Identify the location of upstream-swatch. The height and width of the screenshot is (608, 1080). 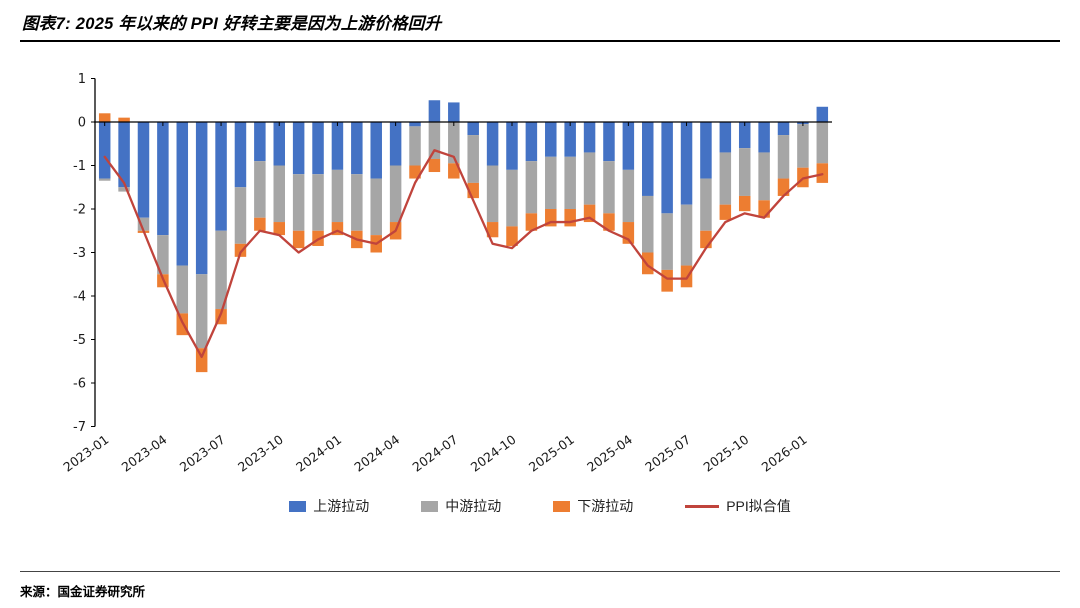
(298, 506).